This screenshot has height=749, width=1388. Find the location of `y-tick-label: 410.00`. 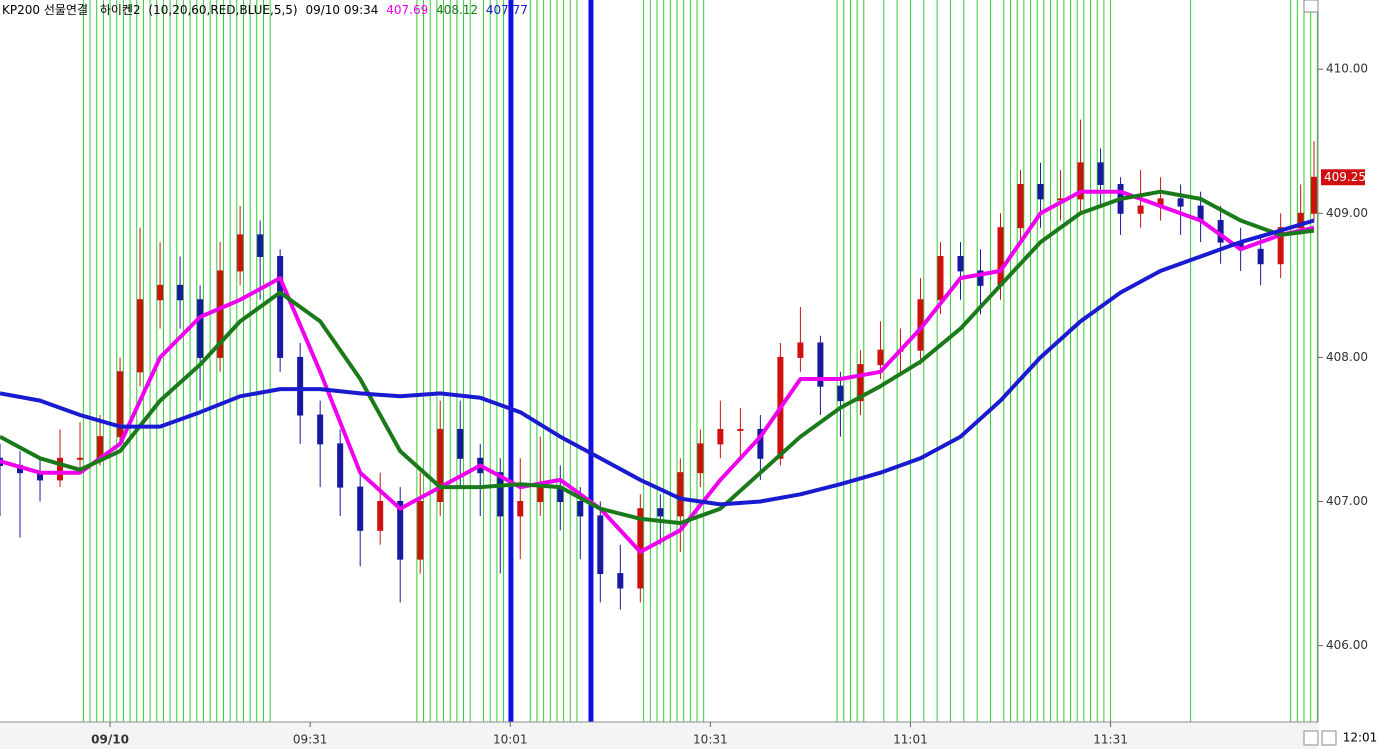

y-tick-label: 410.00 is located at coordinates (1347, 69).